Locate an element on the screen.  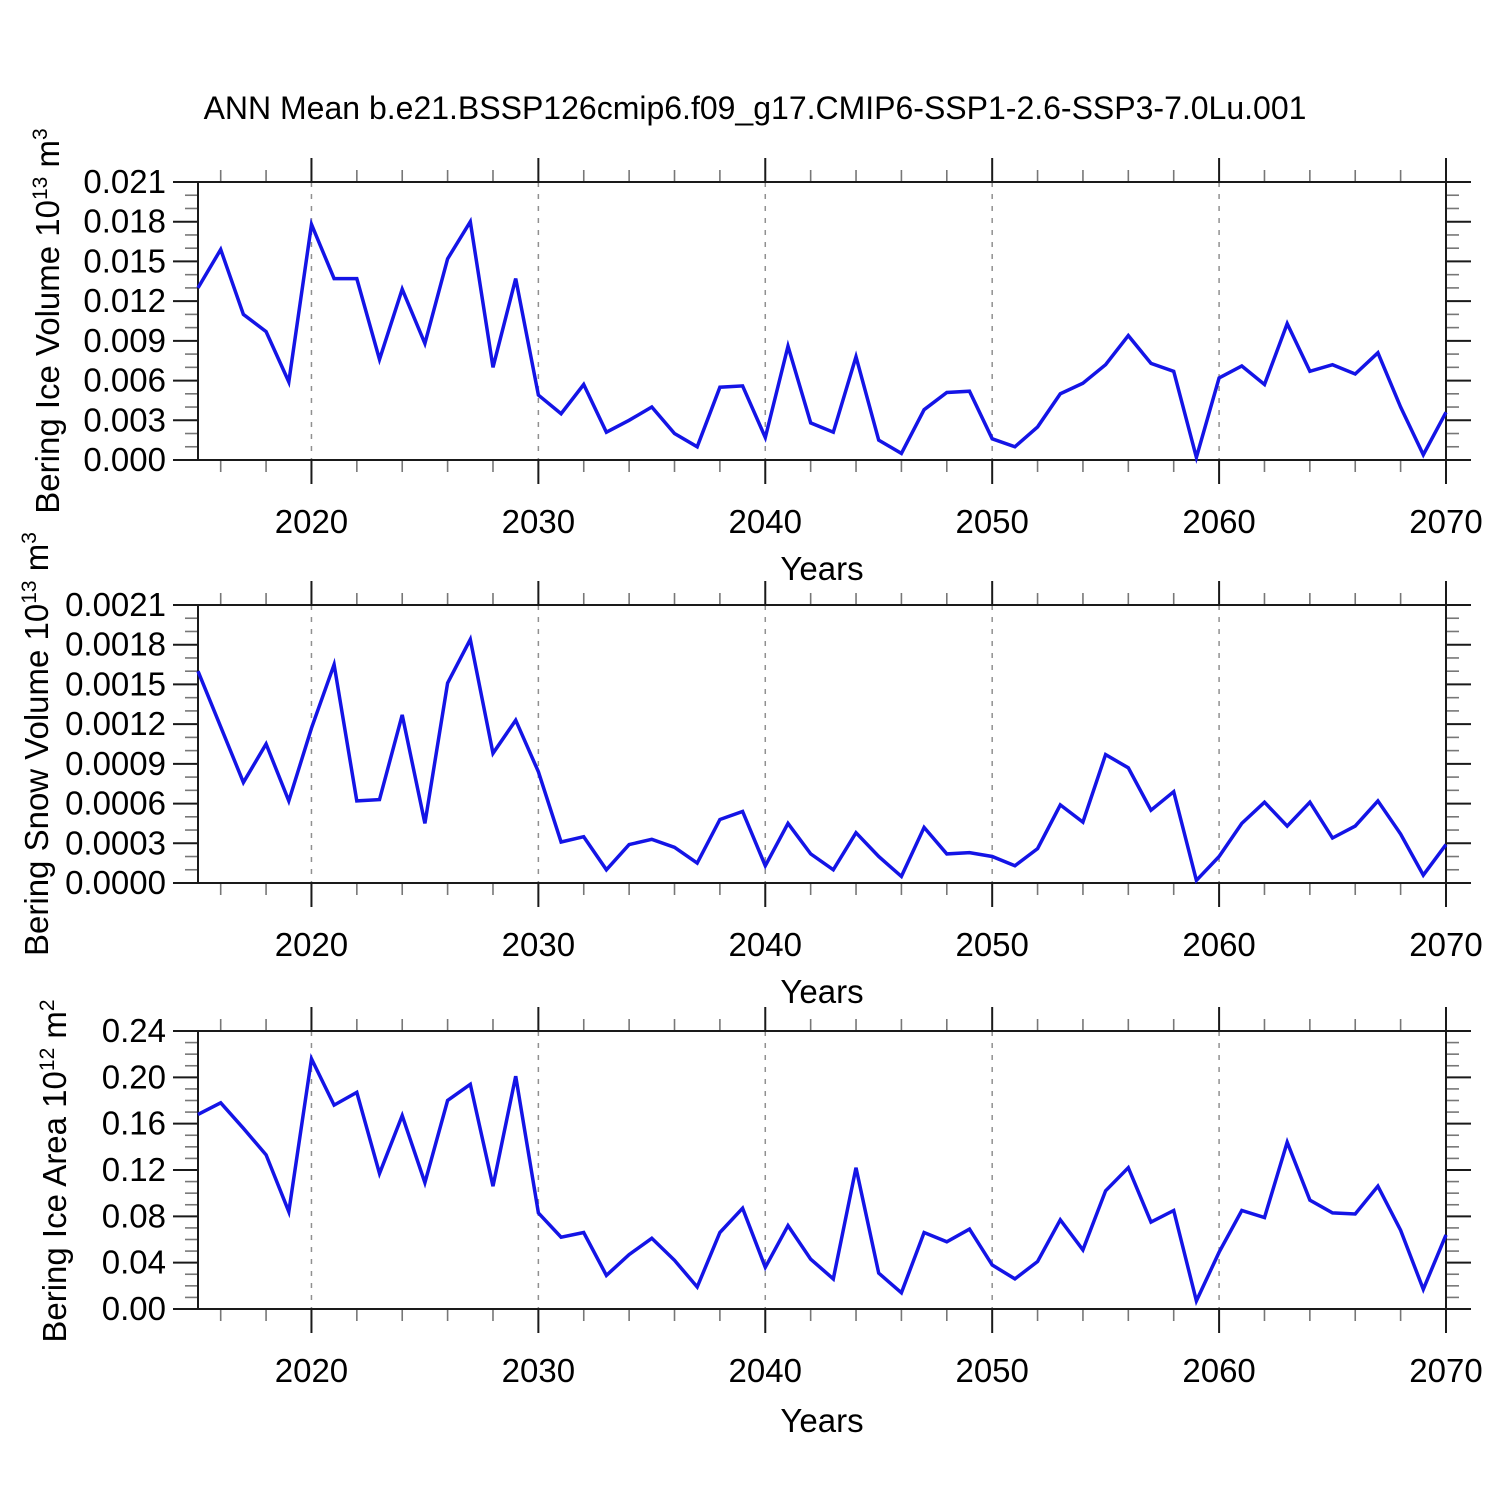
data-line-bering-snow-volume is located at coordinates (822, 759).